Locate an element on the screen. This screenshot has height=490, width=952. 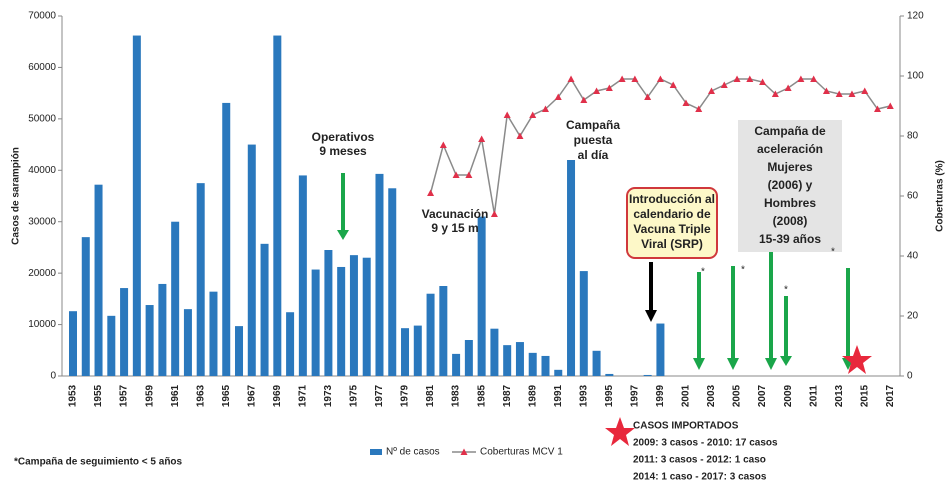
x-tick-label: 2009 is located at coordinates (788, 395).